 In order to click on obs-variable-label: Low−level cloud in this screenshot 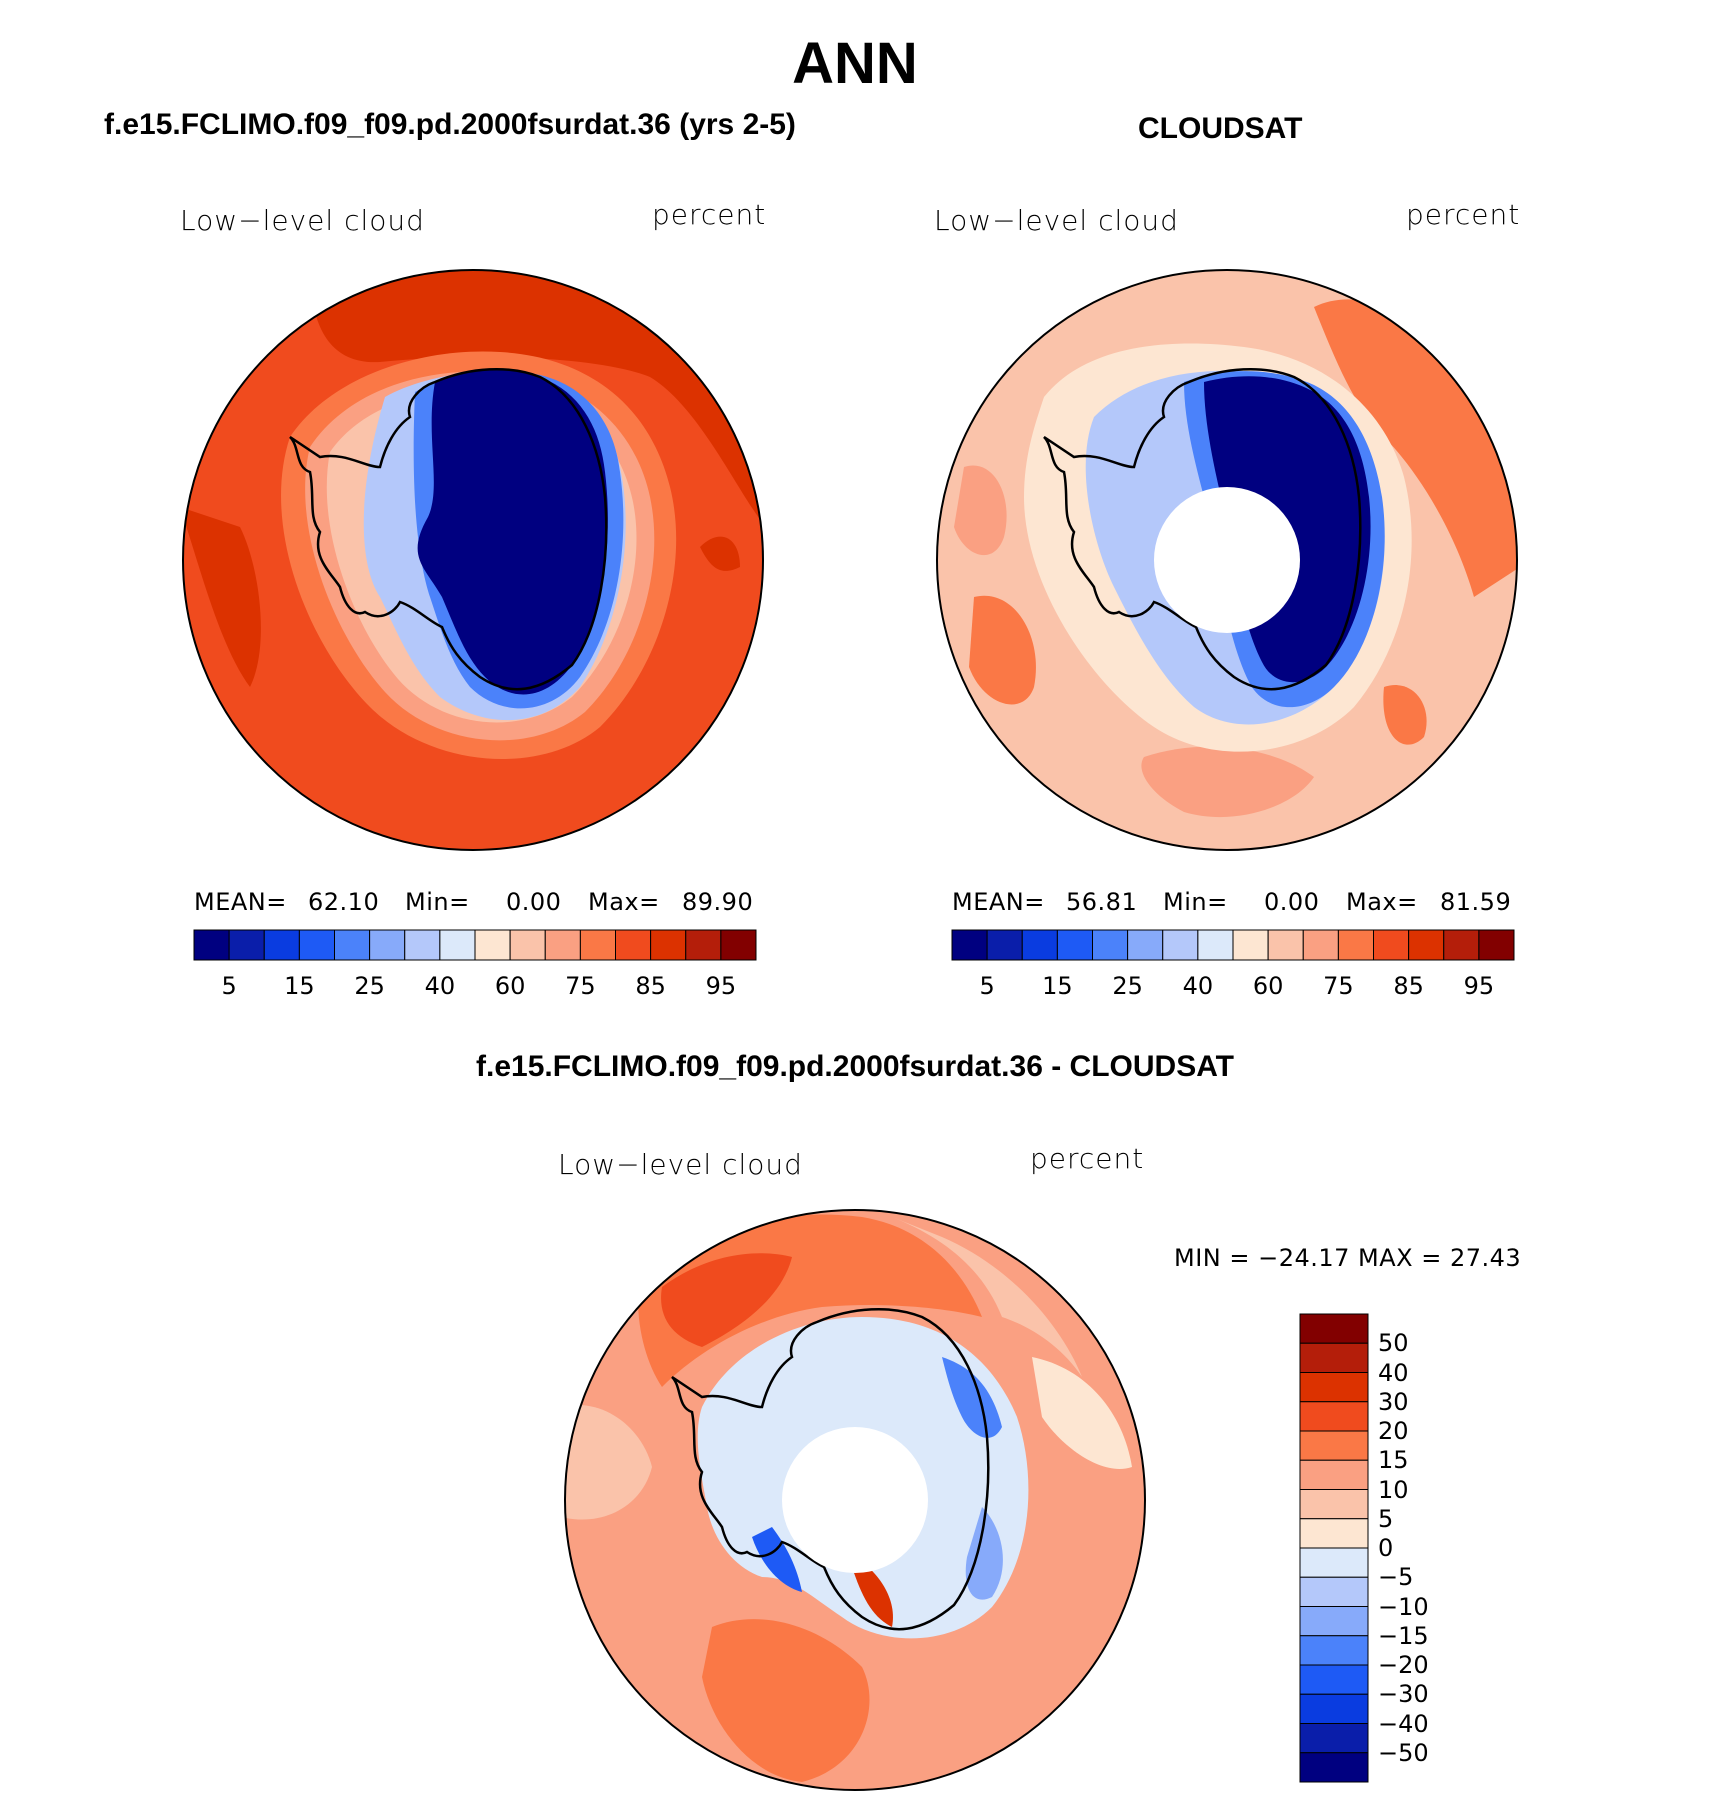, I will do `click(1056, 220)`.